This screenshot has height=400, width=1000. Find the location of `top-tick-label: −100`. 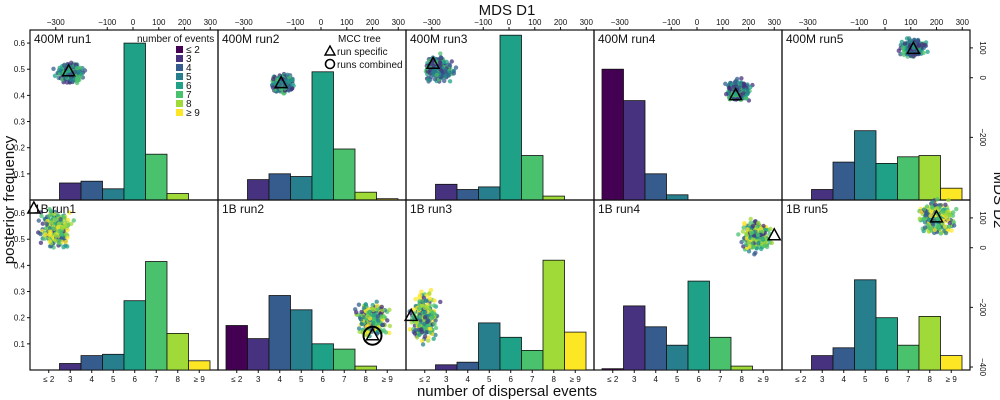

top-tick-label: −100 is located at coordinates (671, 22).